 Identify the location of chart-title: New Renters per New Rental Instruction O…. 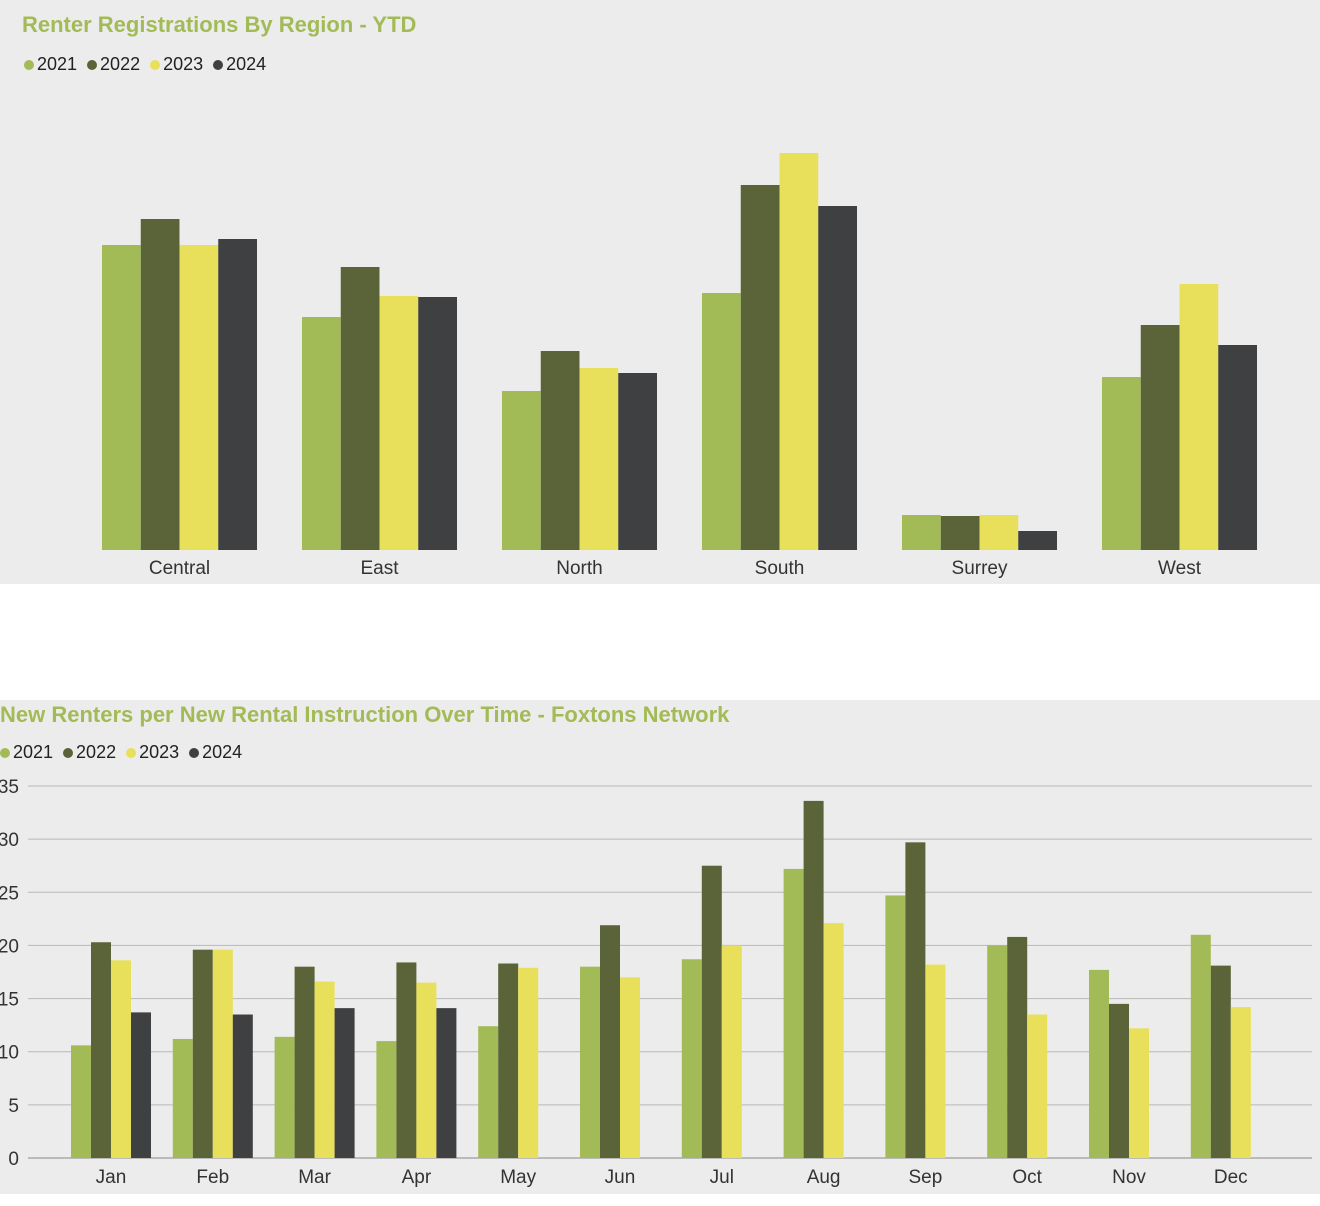
(365, 714).